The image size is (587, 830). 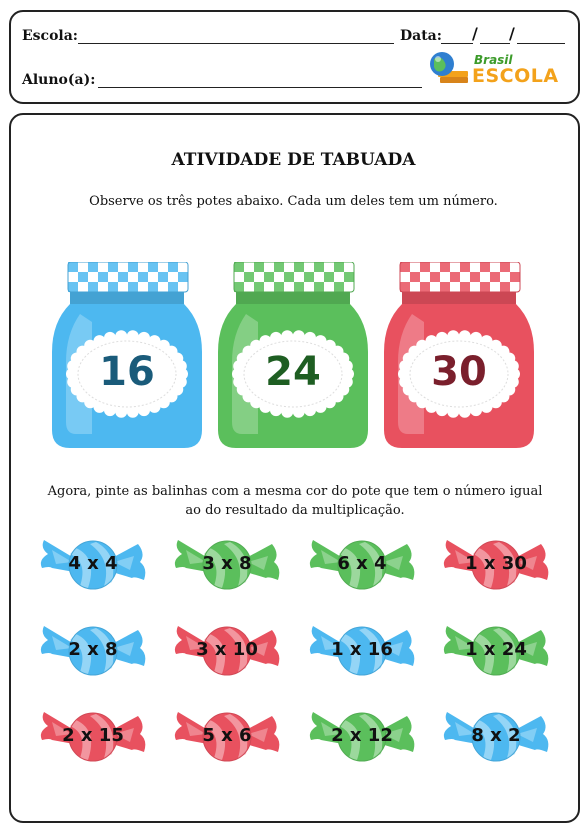 I want to click on candy-blue: 2 x 8, so click(x=93, y=651).